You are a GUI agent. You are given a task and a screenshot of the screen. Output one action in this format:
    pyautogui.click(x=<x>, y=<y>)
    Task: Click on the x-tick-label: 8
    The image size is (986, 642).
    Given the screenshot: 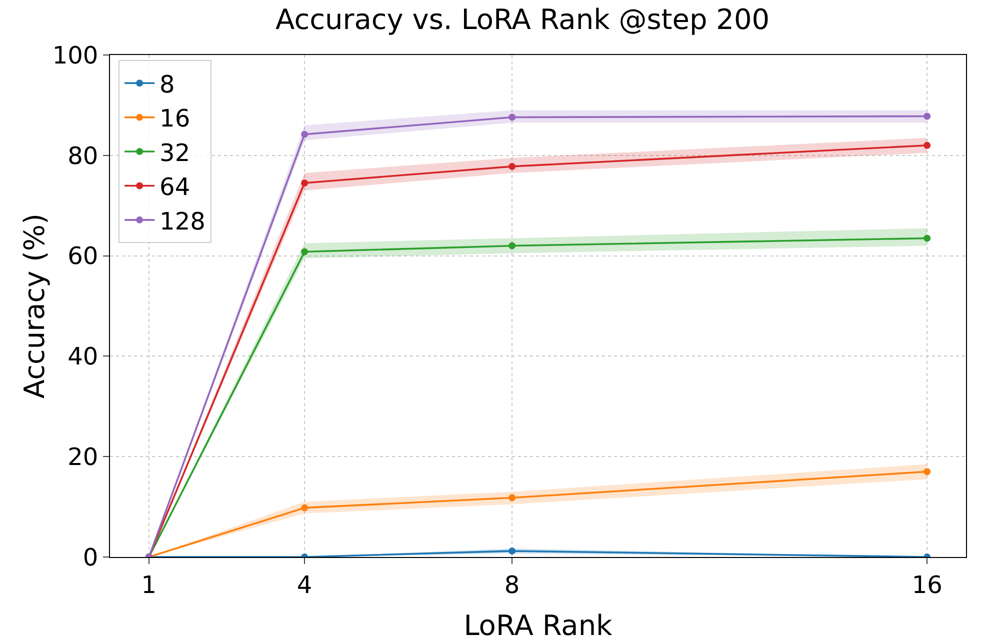 What is the action you would take?
    pyautogui.click(x=512, y=584)
    